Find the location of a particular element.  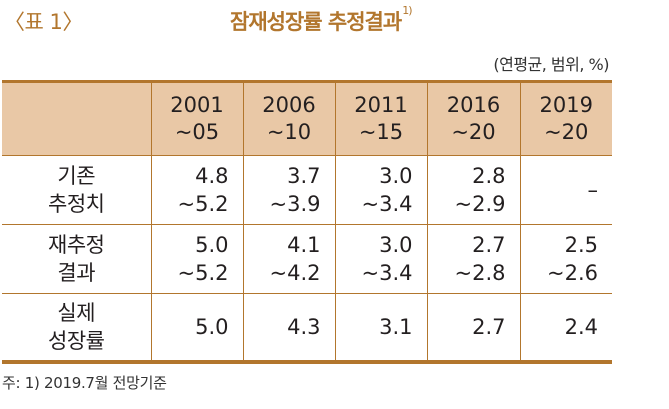

column-header: 2019 ~20 is located at coordinates (565, 118).